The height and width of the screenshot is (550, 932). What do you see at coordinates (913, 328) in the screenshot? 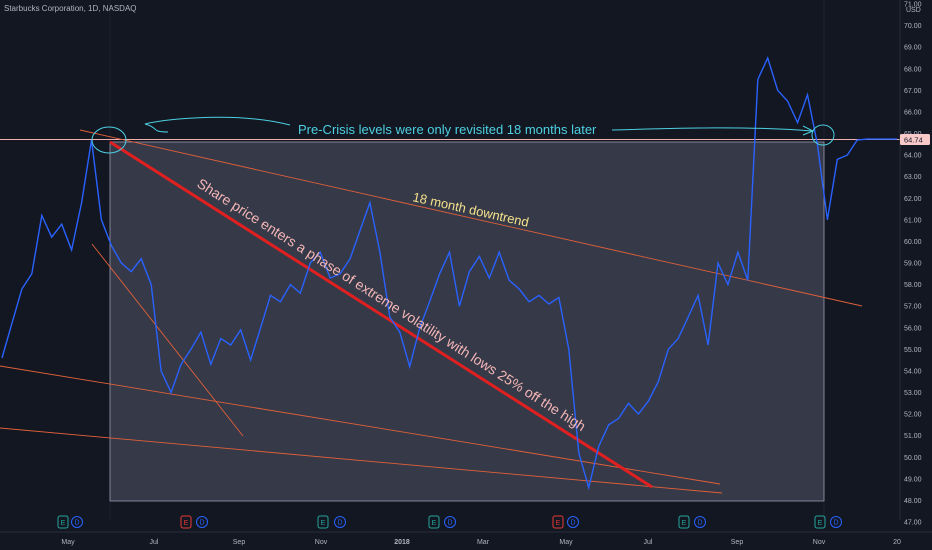
I see `price-tick: 56.00` at bounding box center [913, 328].